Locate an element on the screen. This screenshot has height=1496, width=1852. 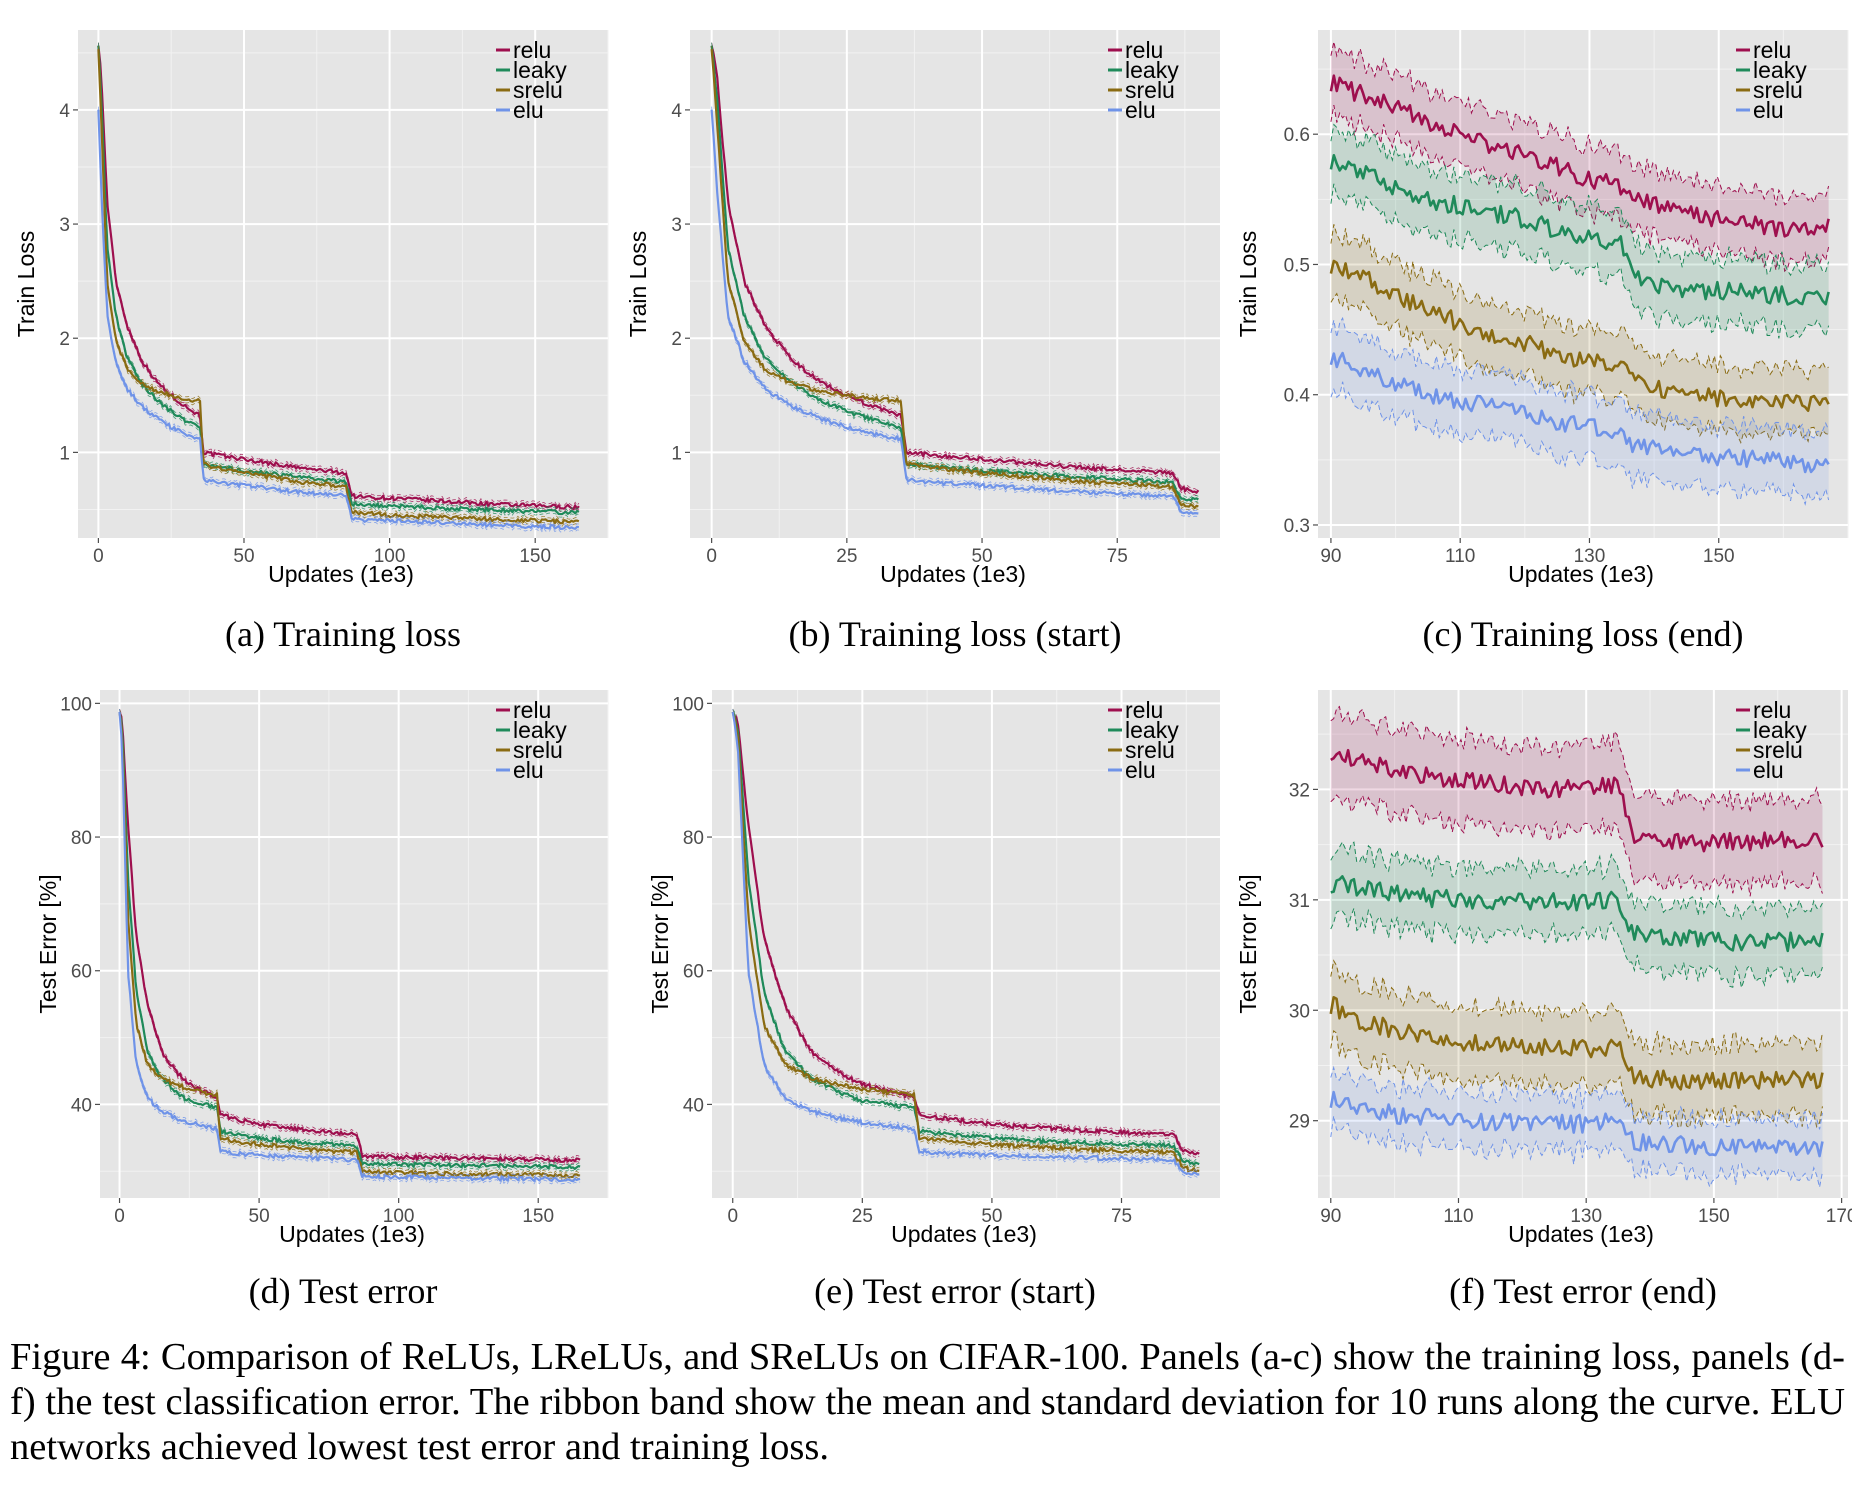
y-axis-title: Test Error [%] is located at coordinates (48, 943).